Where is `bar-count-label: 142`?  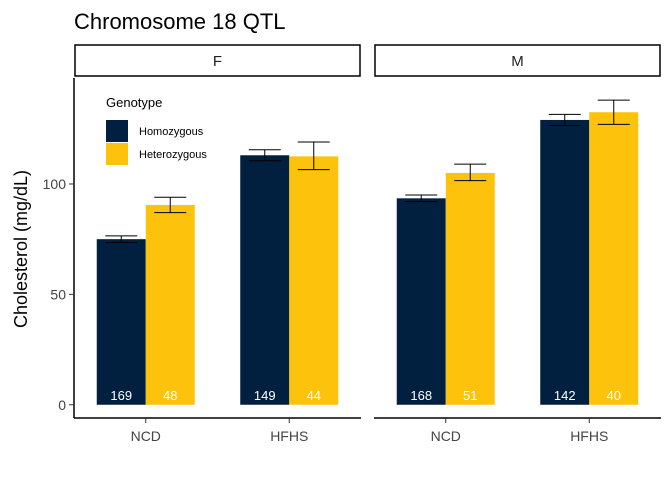 bar-count-label: 142 is located at coordinates (565, 395).